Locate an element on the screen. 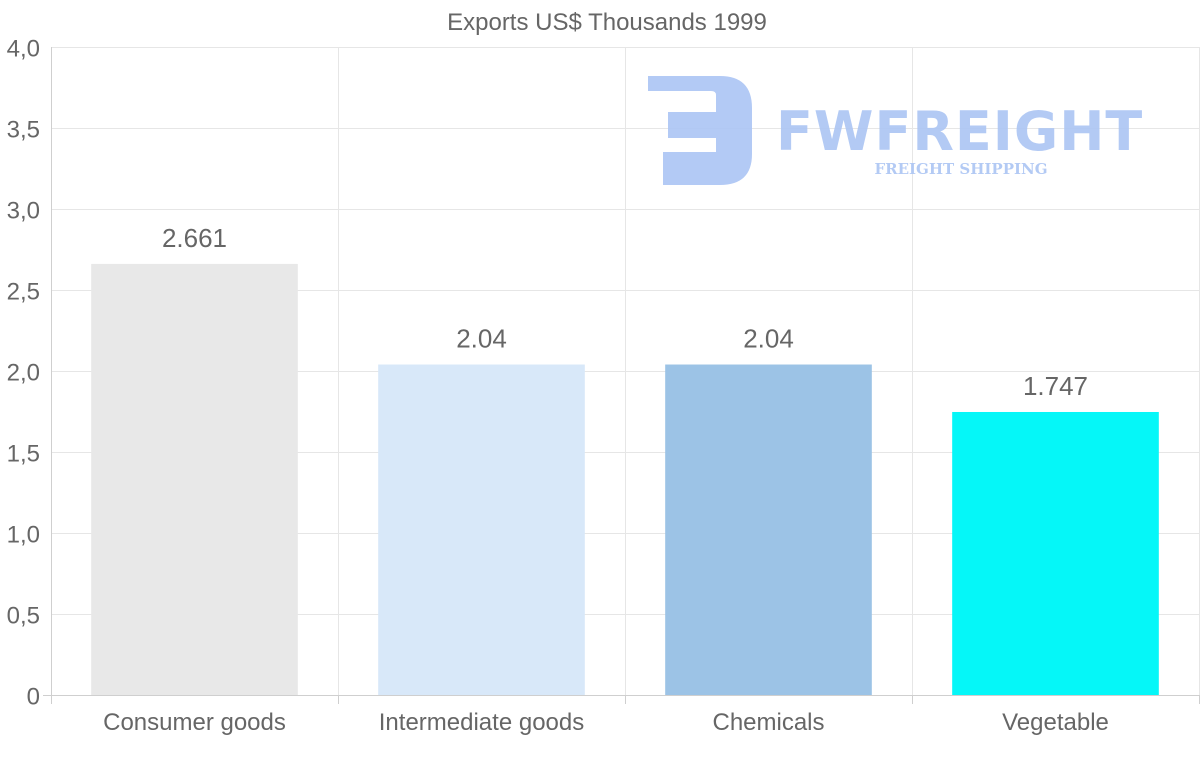  y-tick-label: 0,5 is located at coordinates (23, 616).